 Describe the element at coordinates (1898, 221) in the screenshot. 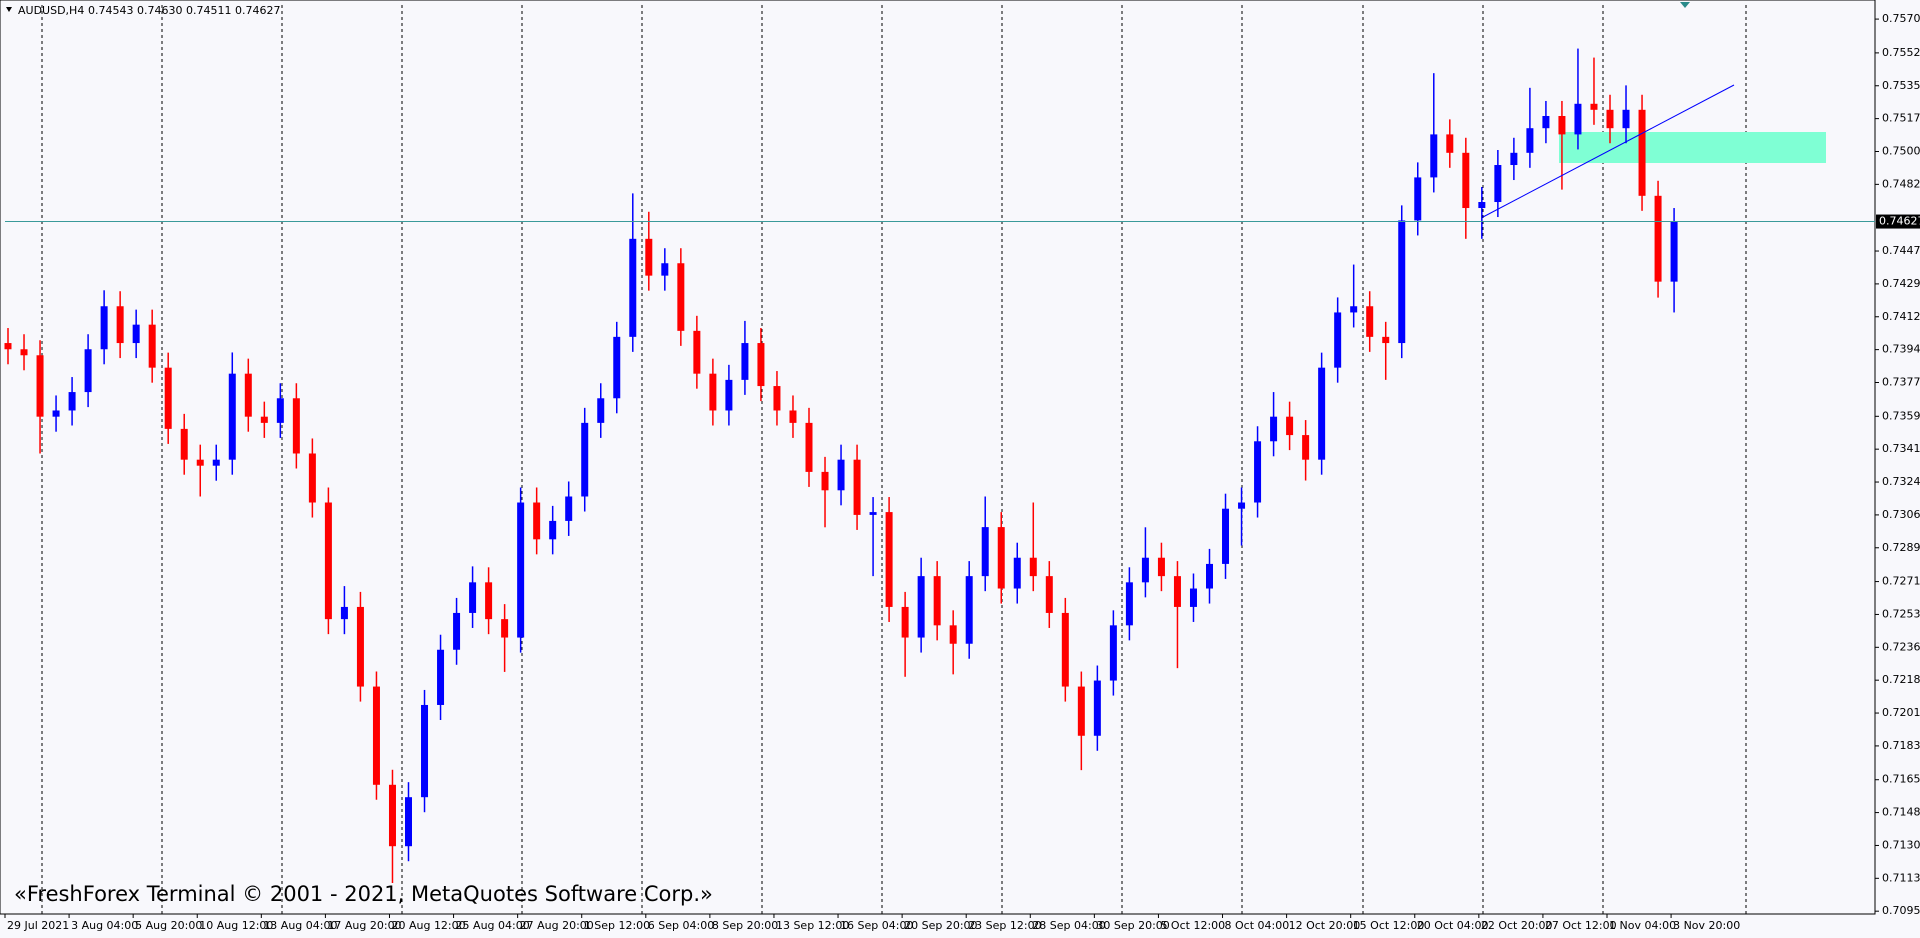

I see `current-price-box` at that location.